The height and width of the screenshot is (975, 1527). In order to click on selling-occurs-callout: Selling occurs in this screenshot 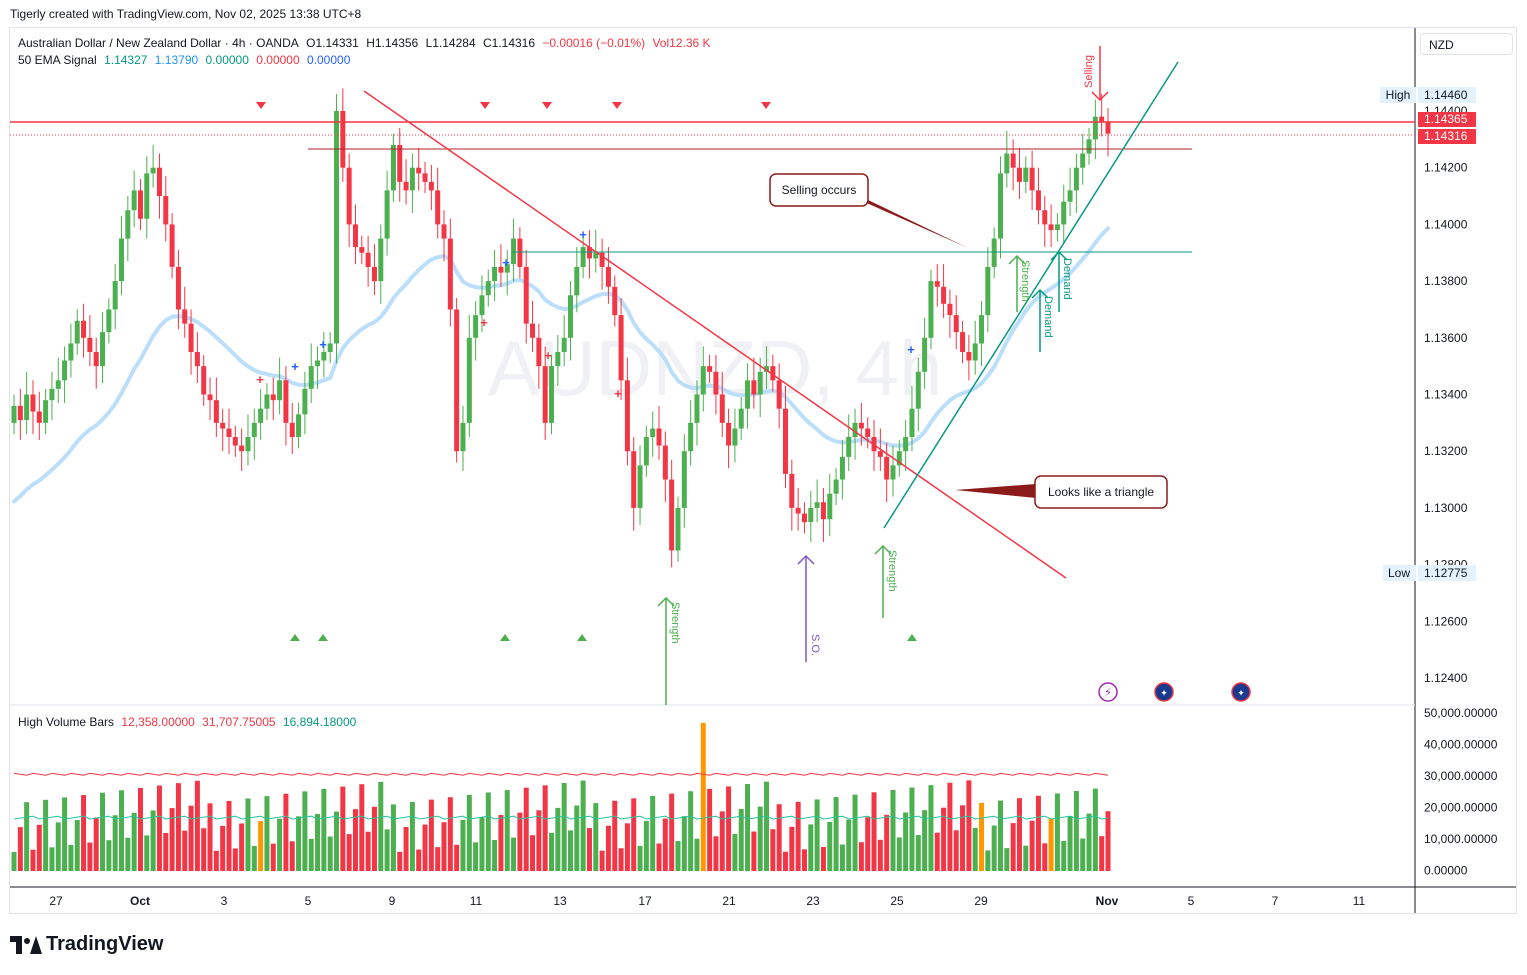, I will do `click(868, 210)`.